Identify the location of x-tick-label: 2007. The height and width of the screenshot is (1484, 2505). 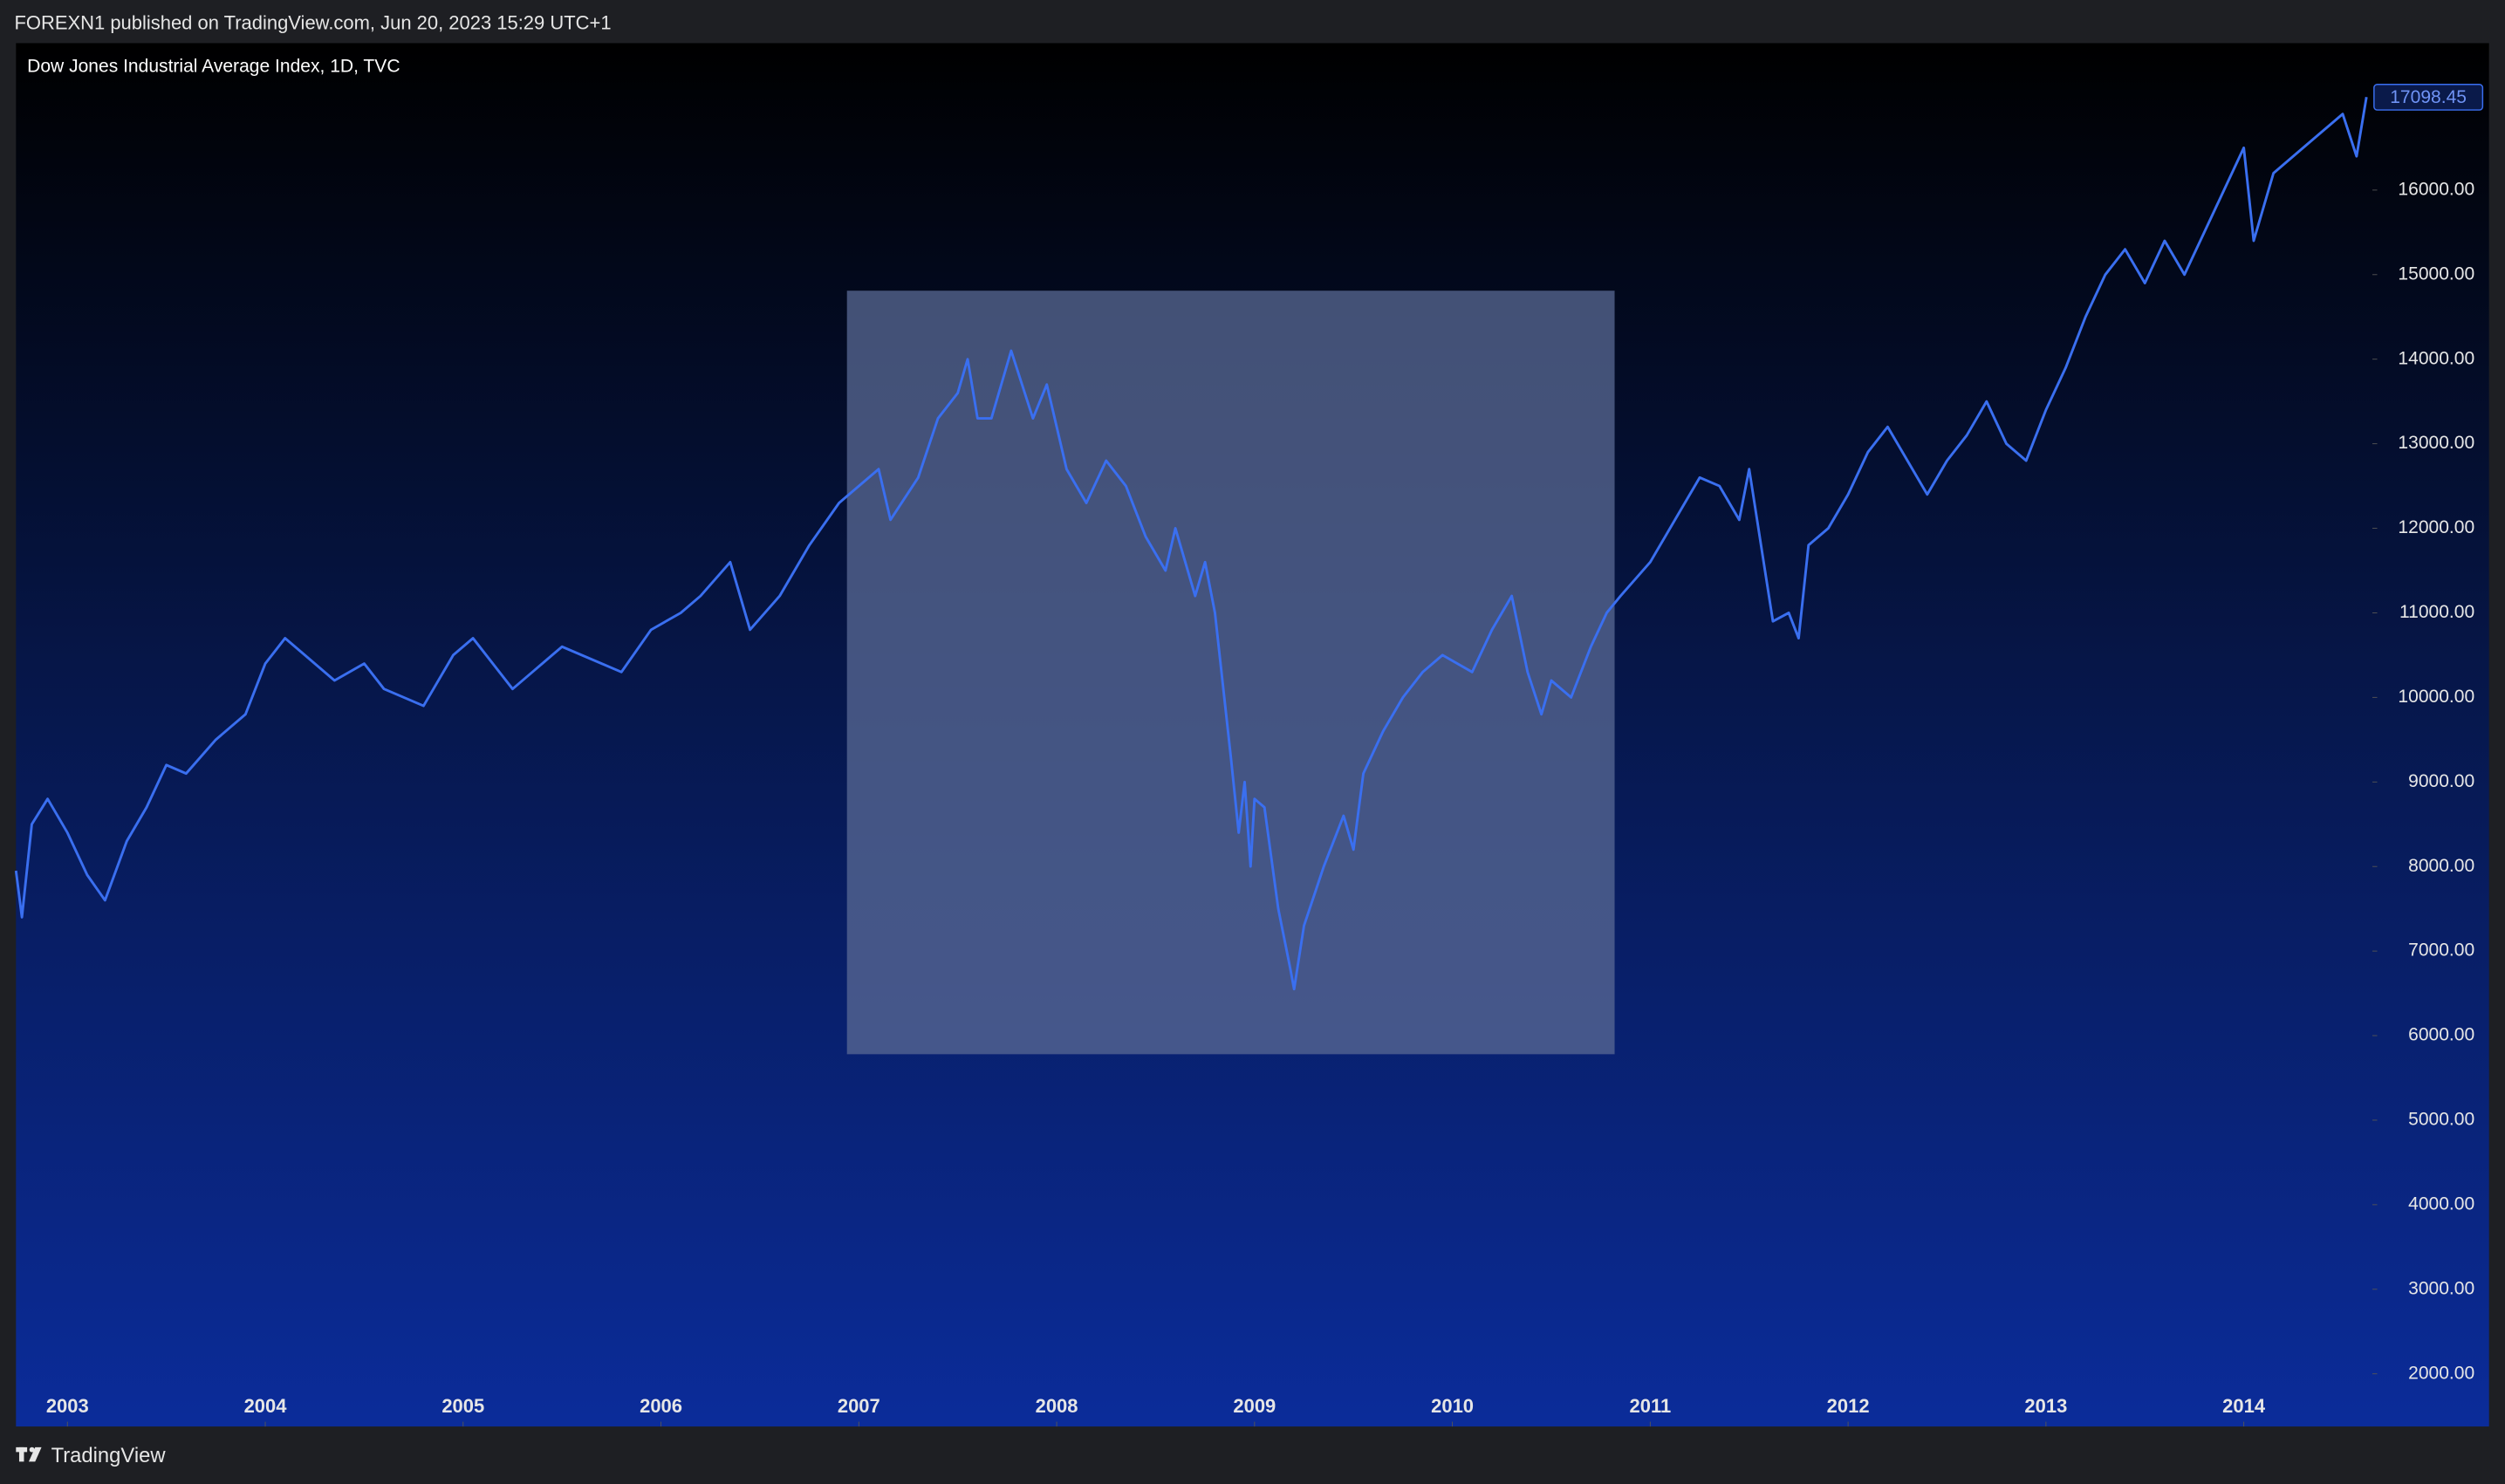
(859, 1406).